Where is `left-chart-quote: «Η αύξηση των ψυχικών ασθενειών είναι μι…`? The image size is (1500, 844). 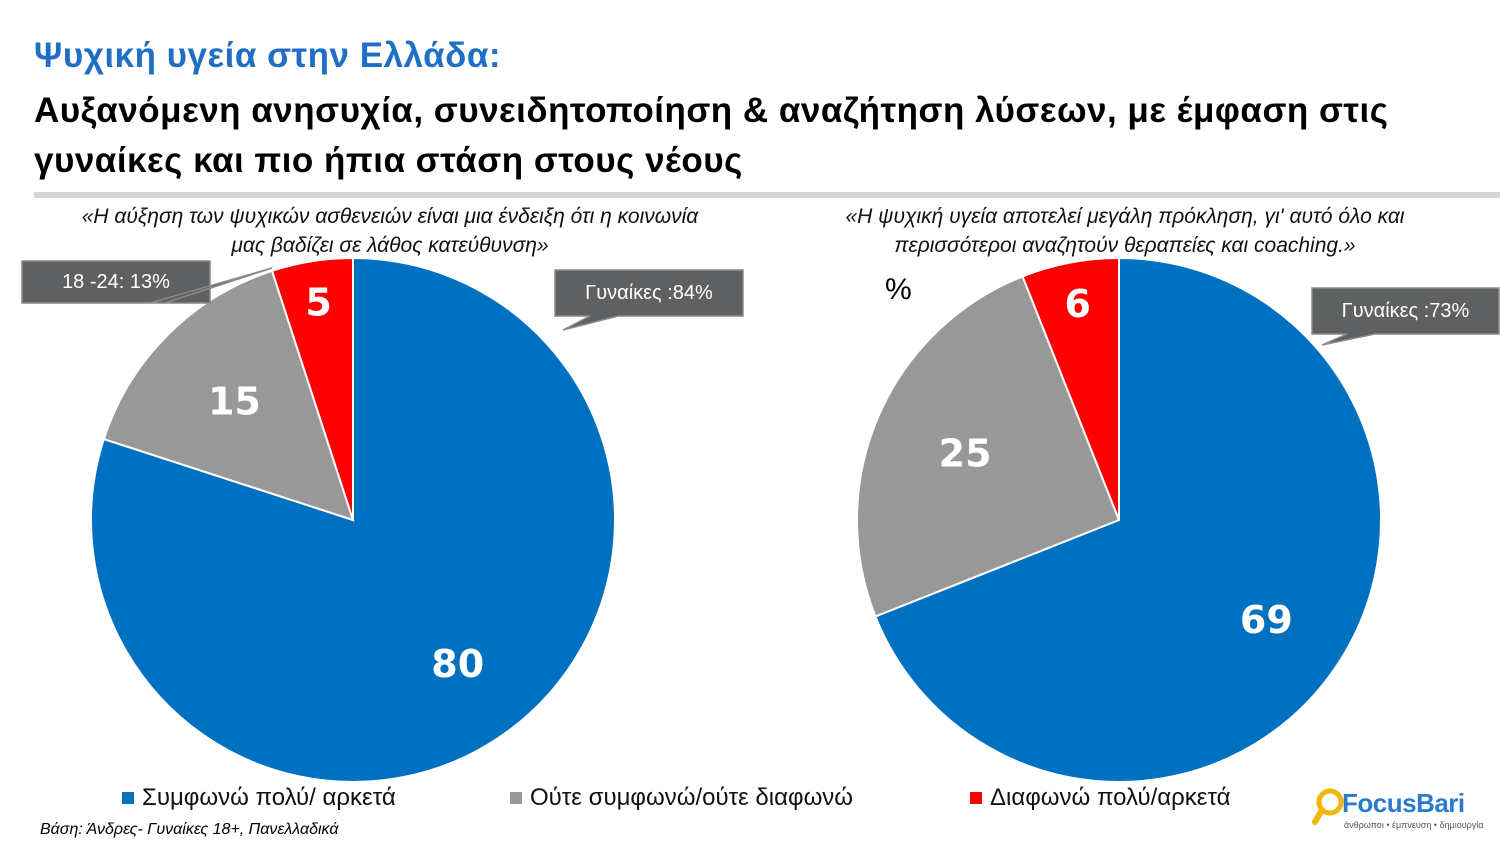
left-chart-quote: «Η αύξηση των ψυχικών ασθενειών είναι μι… is located at coordinates (390, 231).